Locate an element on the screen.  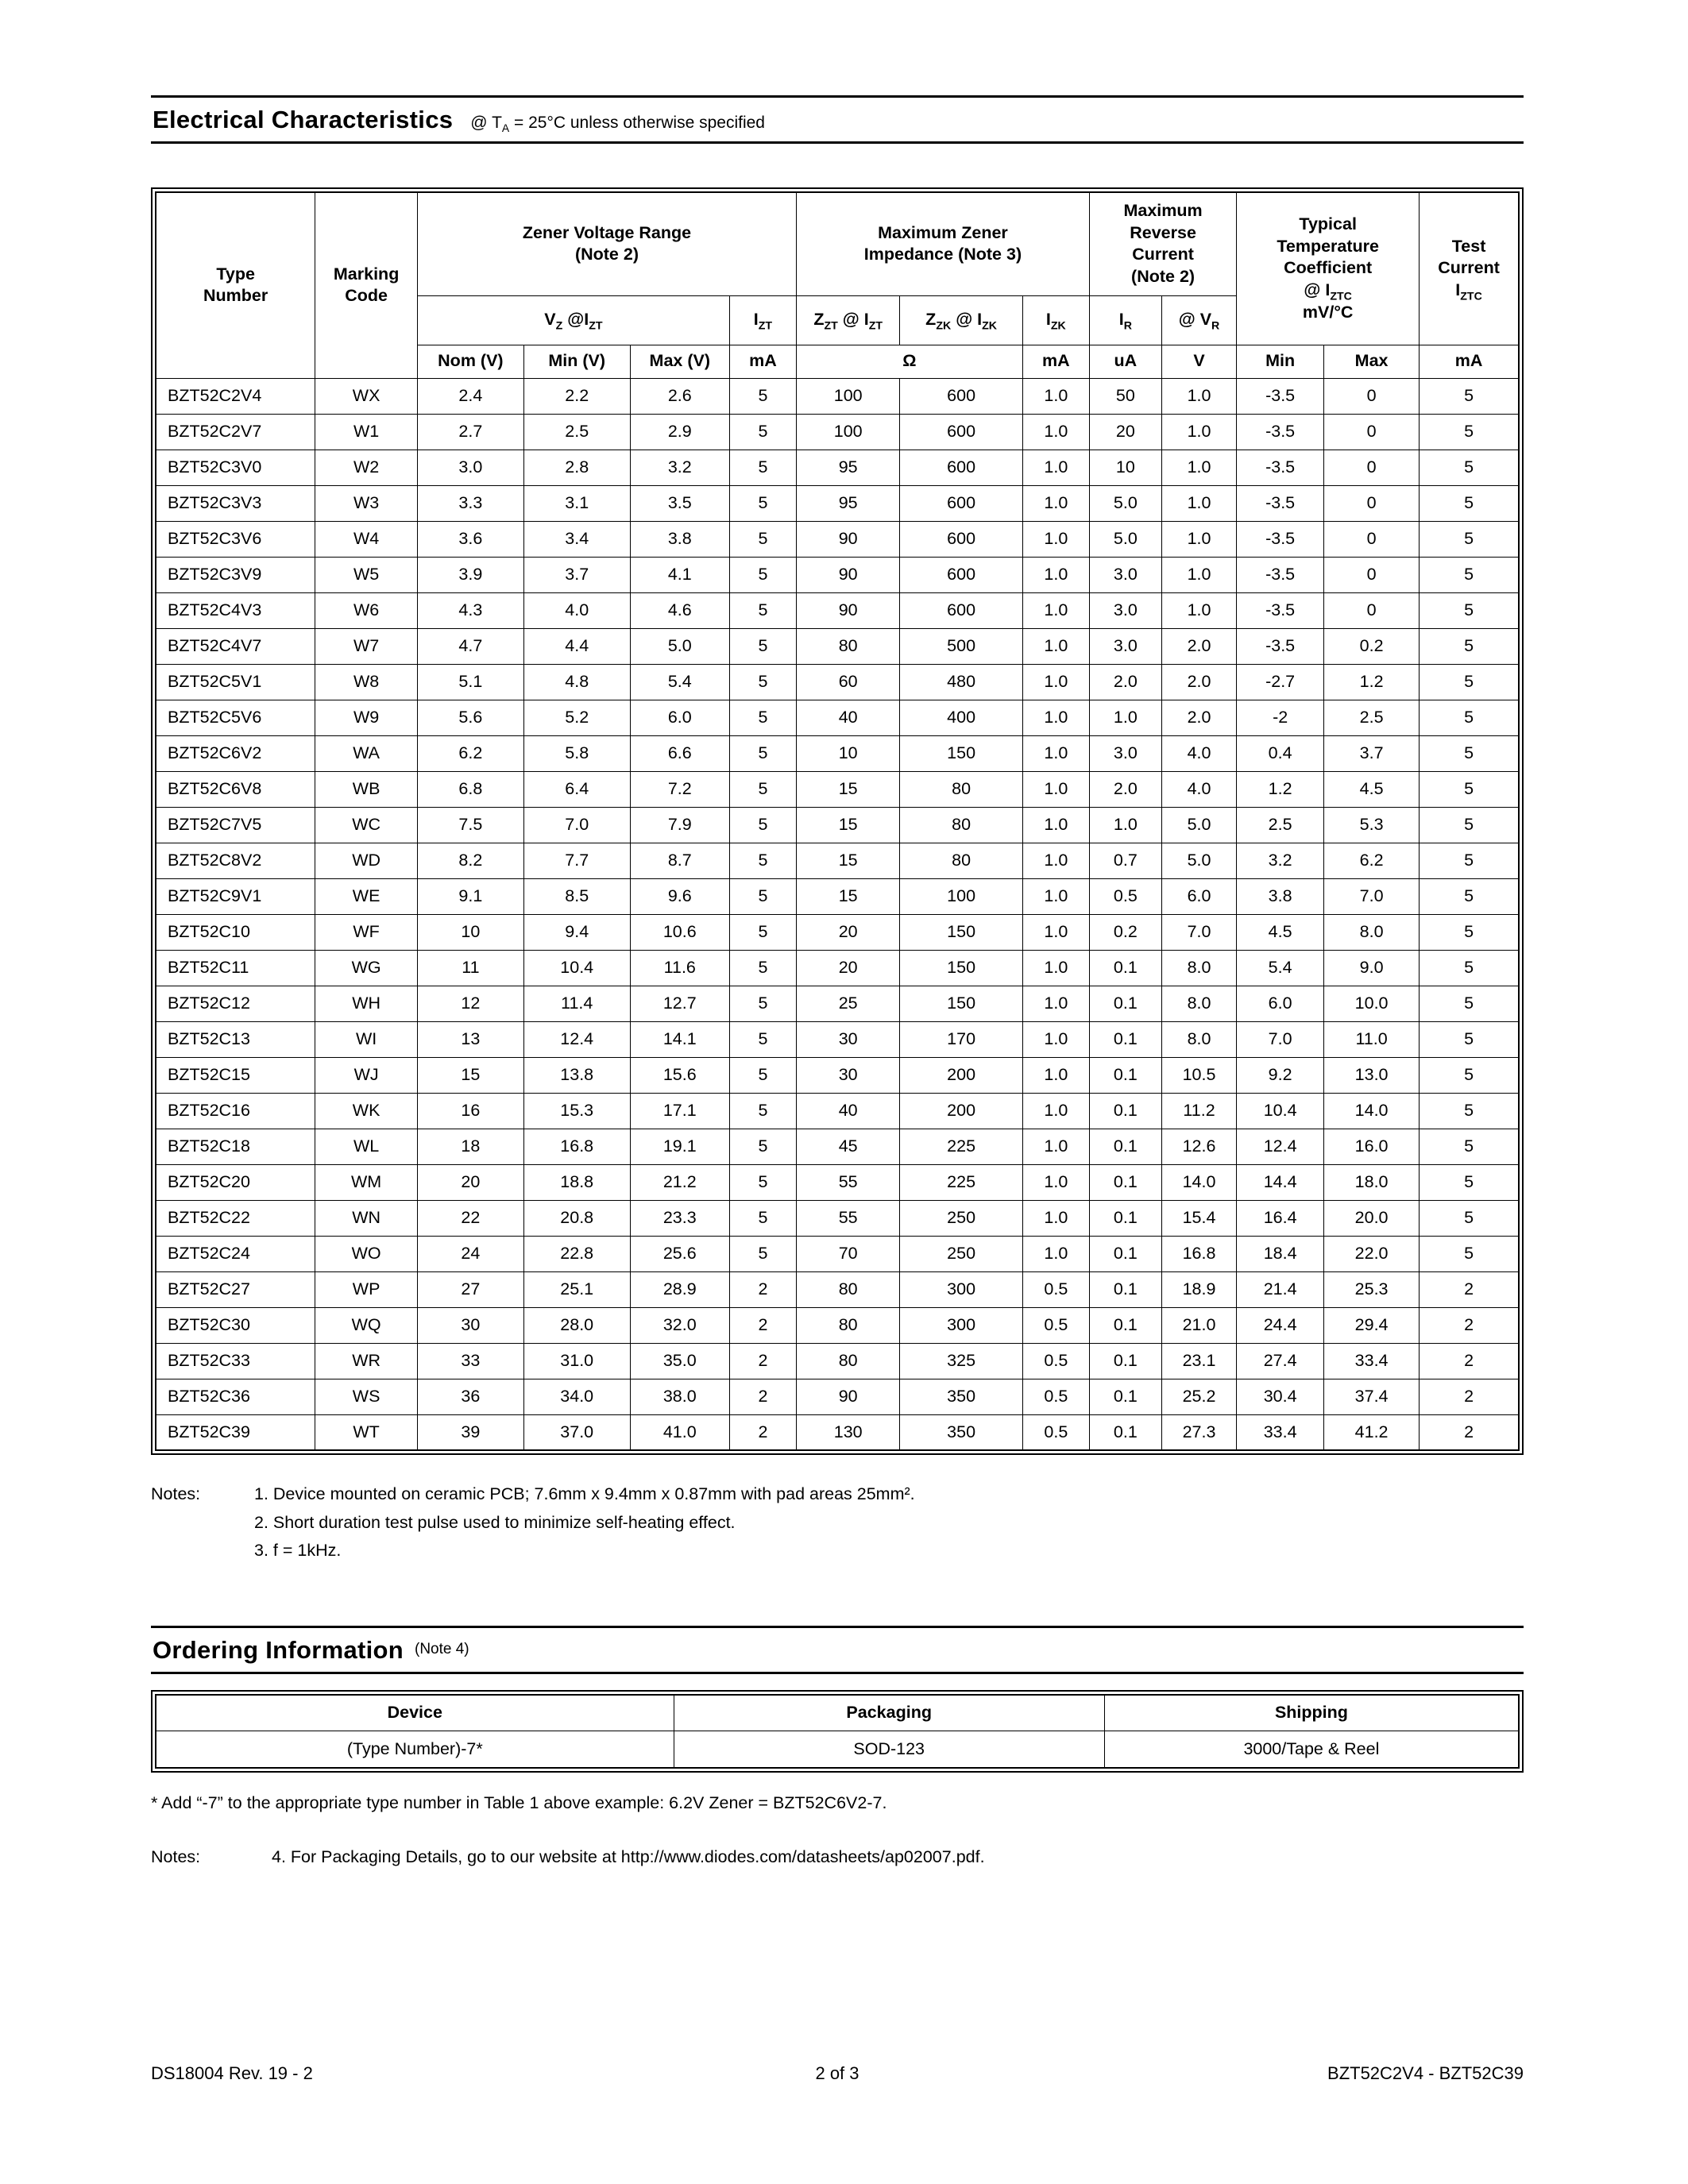
cell-marking-code: WL is located at coordinates (367, 1146).